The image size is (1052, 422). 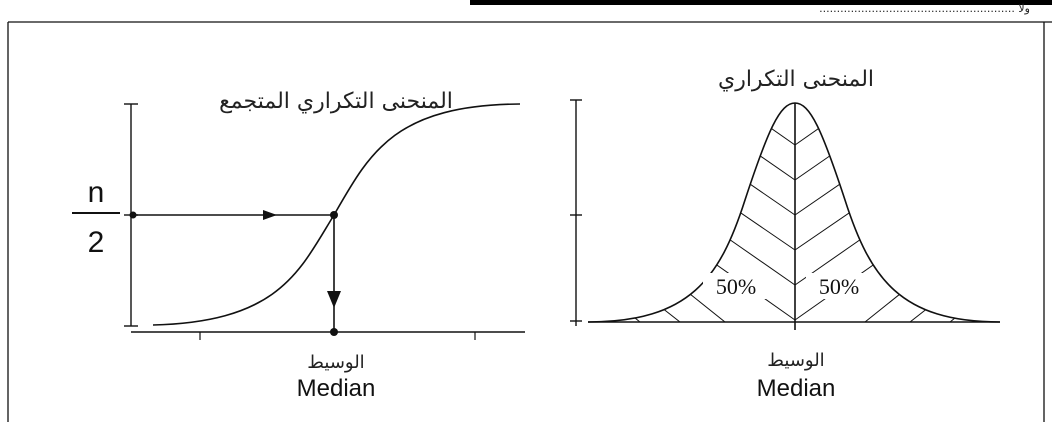 I want to click on left-percent-bg, so click(x=736, y=286).